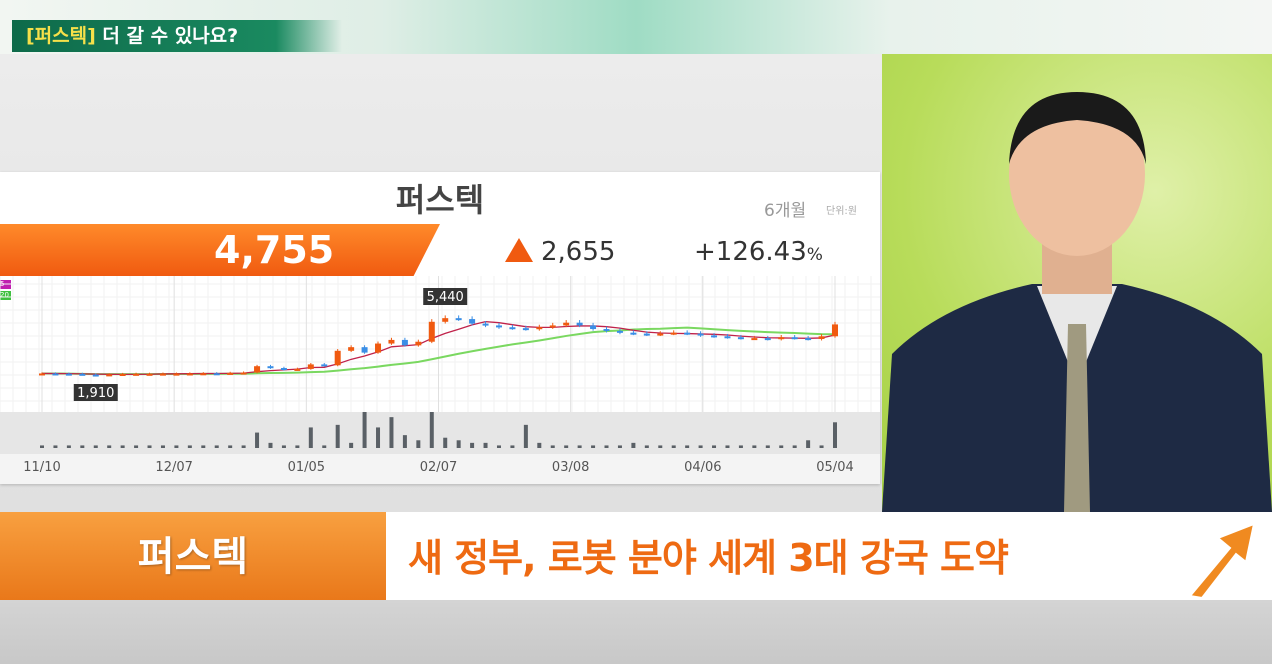 The height and width of the screenshot is (664, 1272). What do you see at coordinates (220, 250) in the screenshot?
I see `price-bar` at bounding box center [220, 250].